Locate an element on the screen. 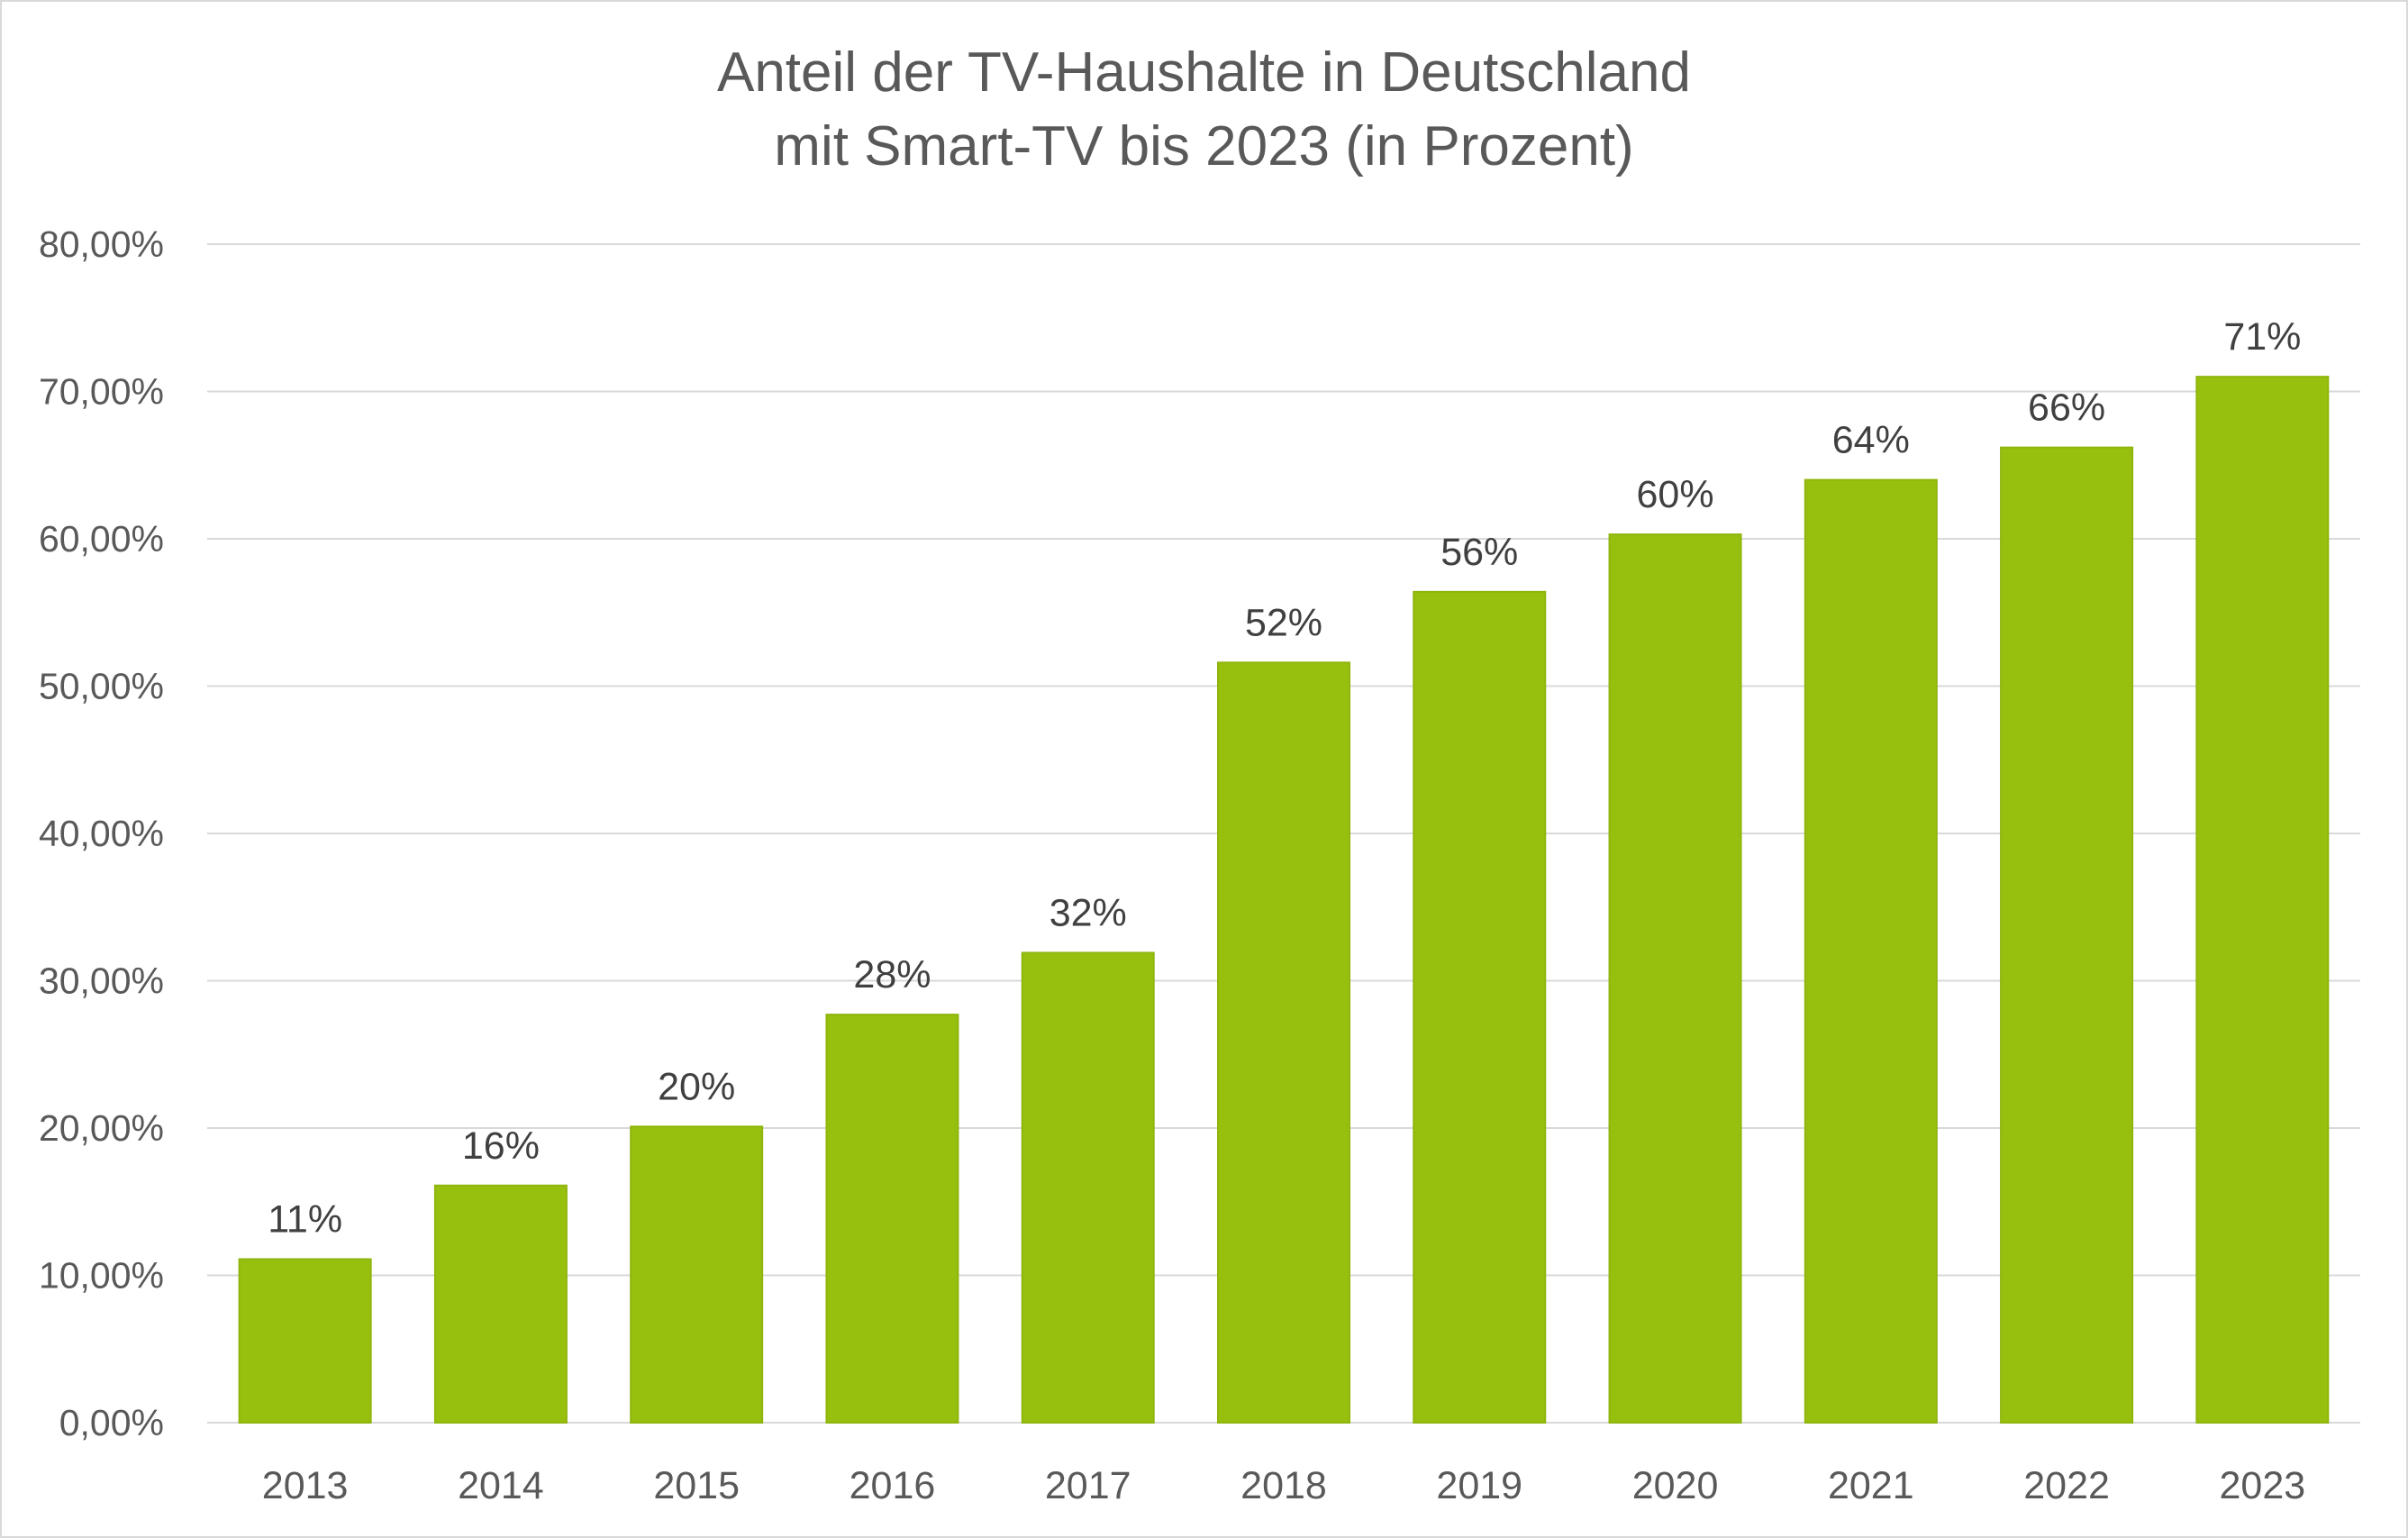 Image resolution: width=2408 pixels, height=1538 pixels. bar-2018 is located at coordinates (1283, 1042).